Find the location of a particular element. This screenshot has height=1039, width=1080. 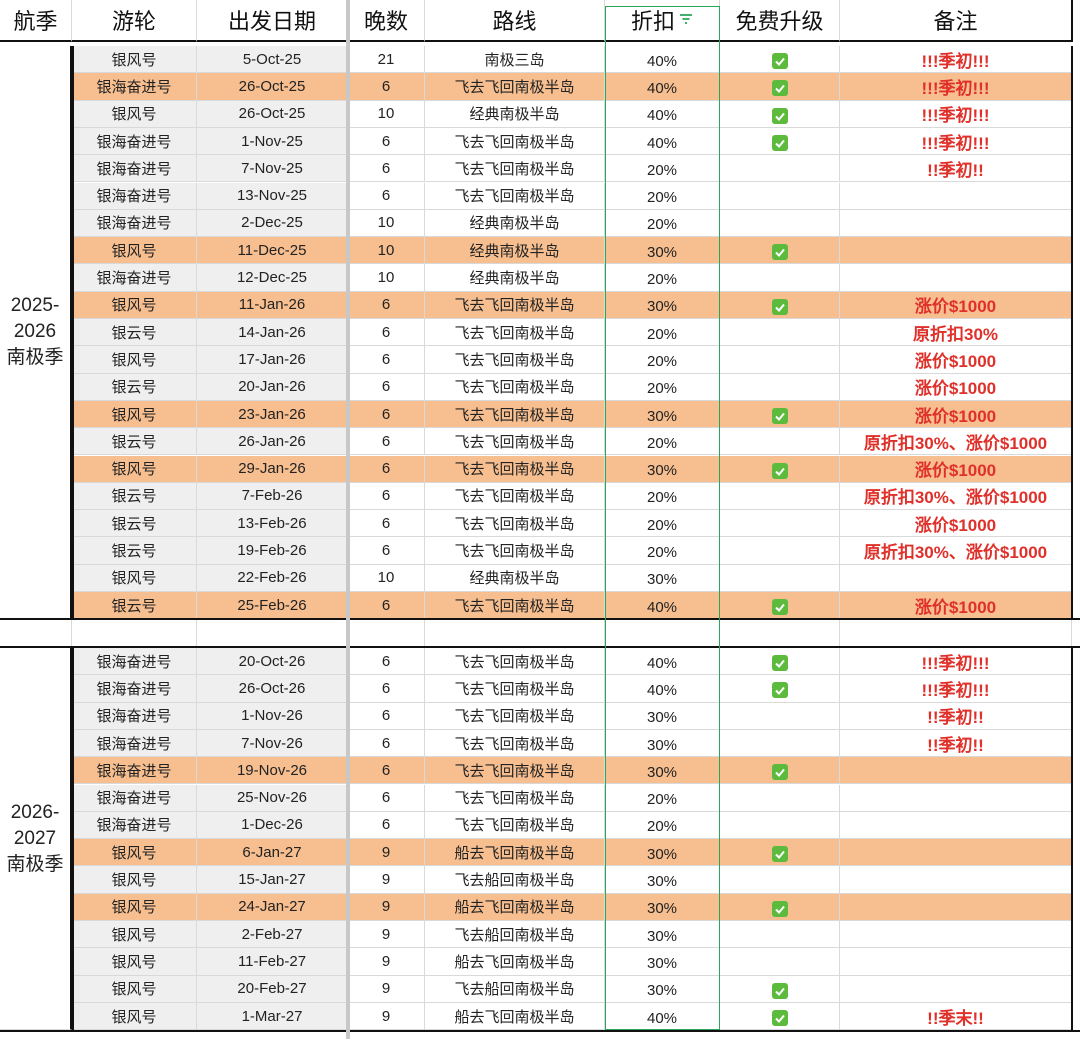

note-cell: 原折扣30% is located at coordinates (956, 333).